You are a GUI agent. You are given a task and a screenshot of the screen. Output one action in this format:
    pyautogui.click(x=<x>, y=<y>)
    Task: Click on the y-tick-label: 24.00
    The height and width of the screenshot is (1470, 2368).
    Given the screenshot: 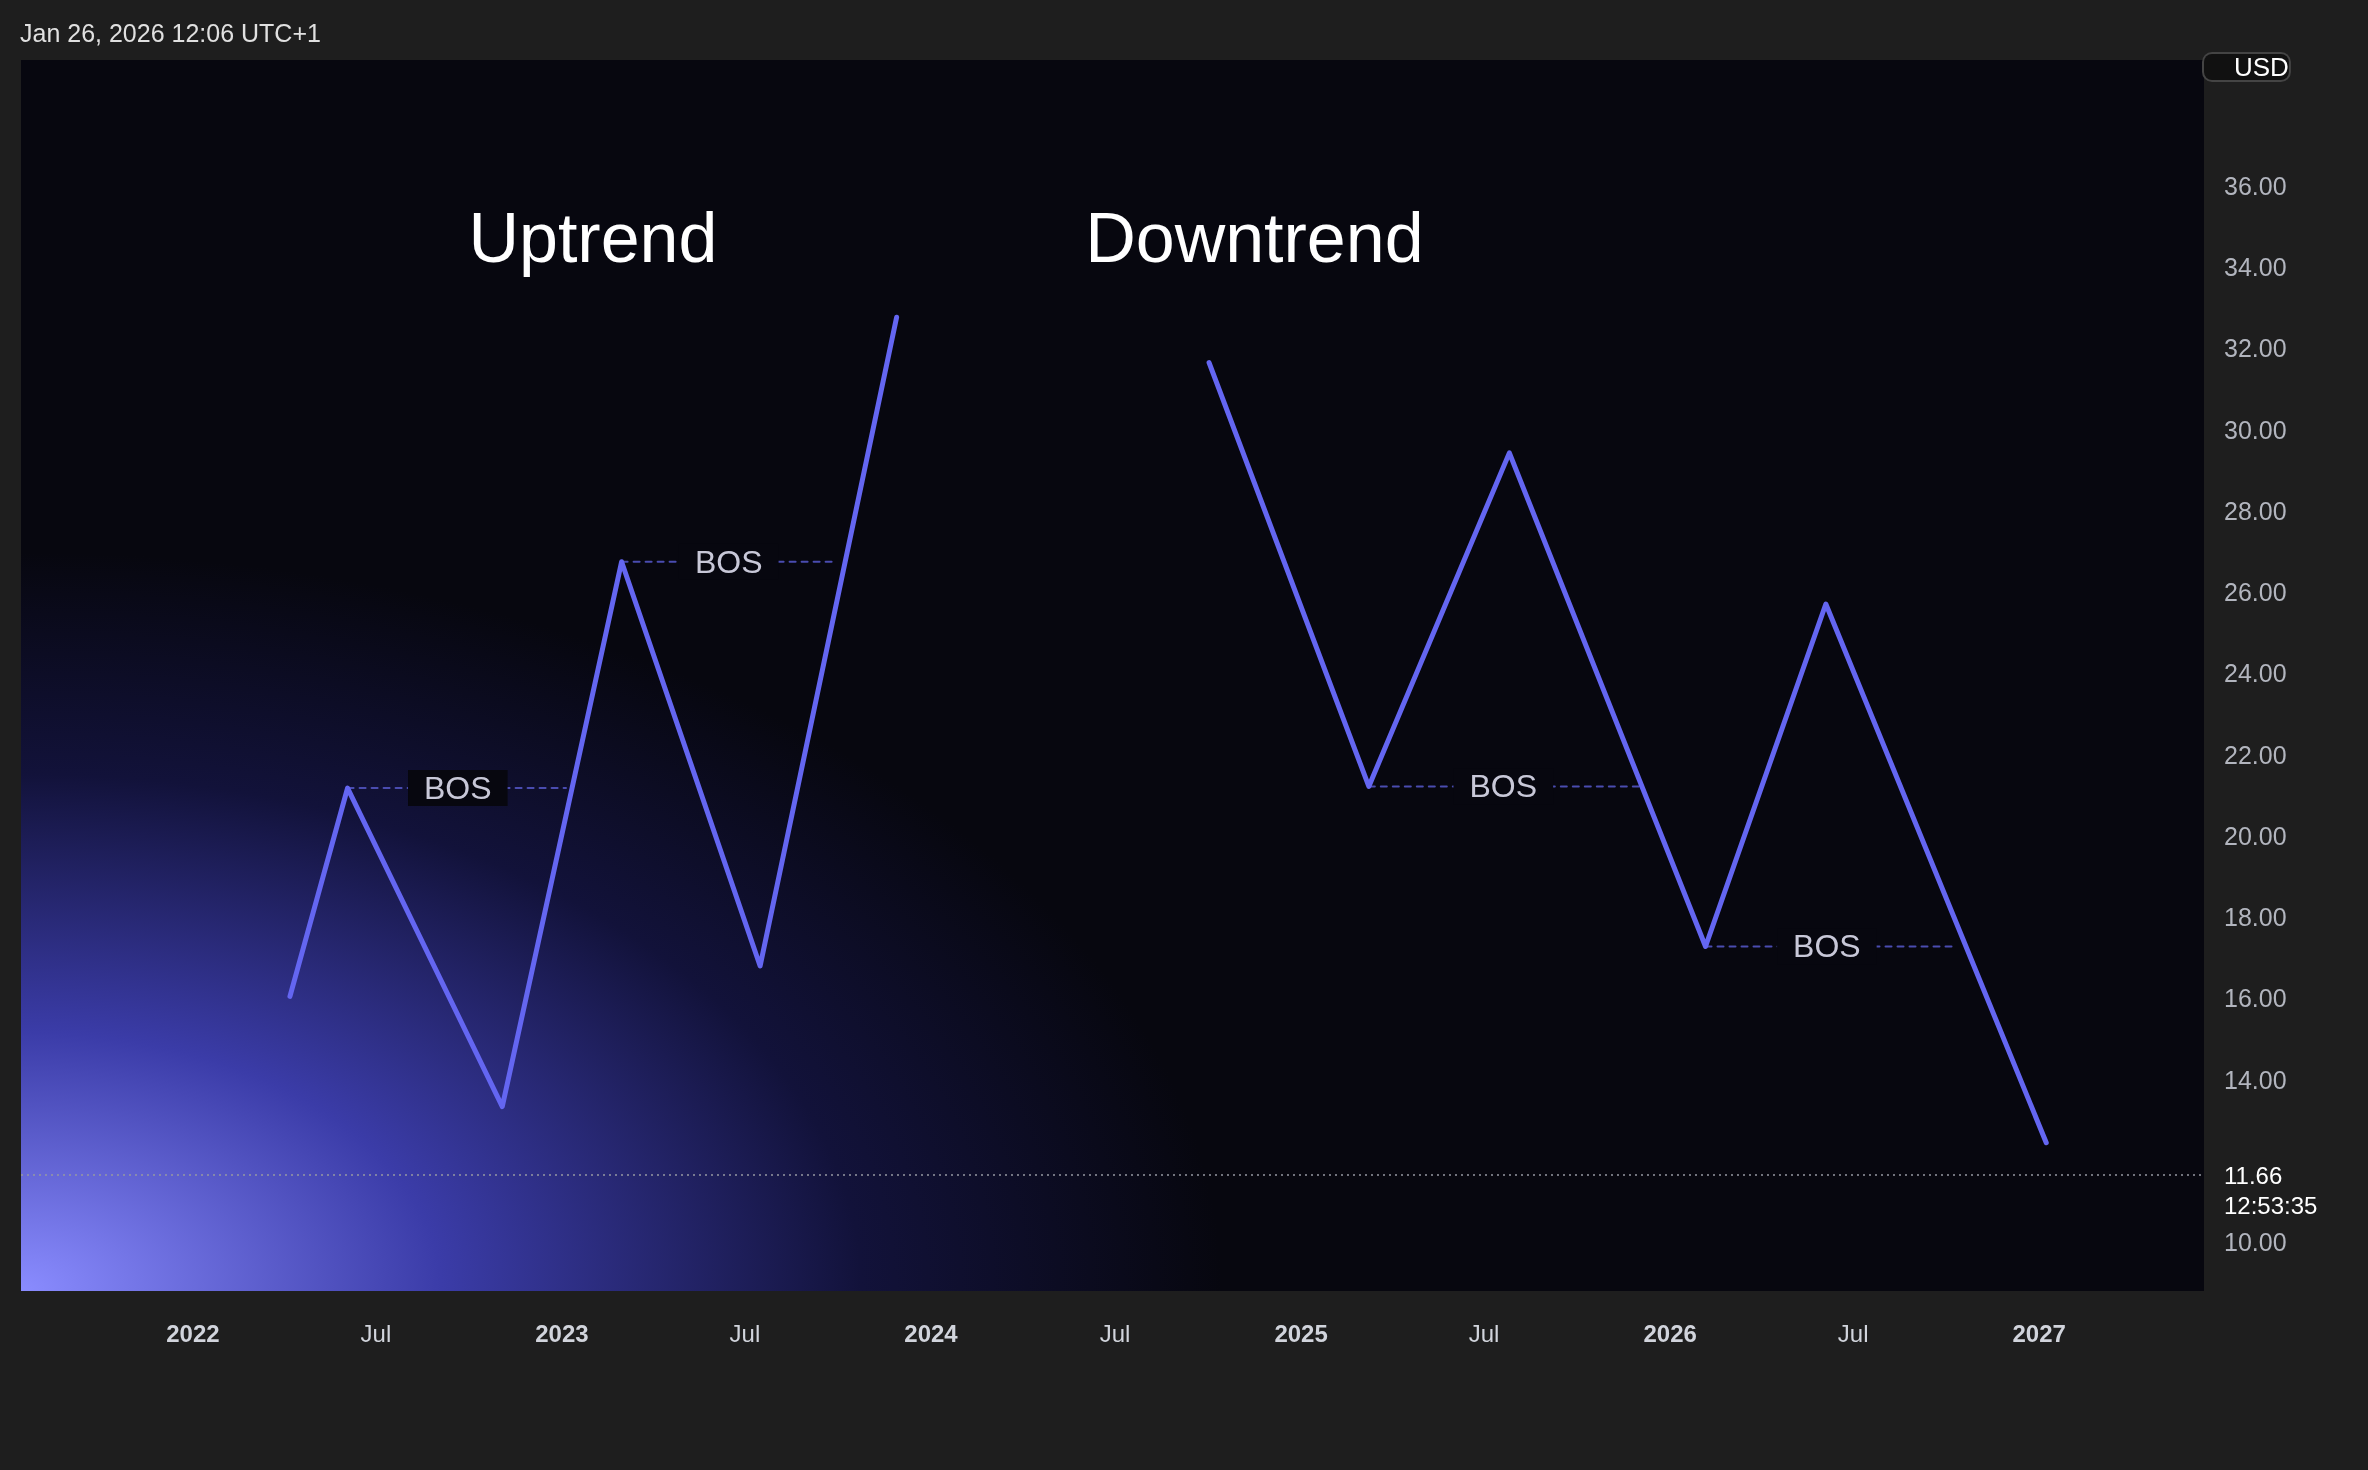 What is the action you would take?
    pyautogui.click(x=2255, y=673)
    